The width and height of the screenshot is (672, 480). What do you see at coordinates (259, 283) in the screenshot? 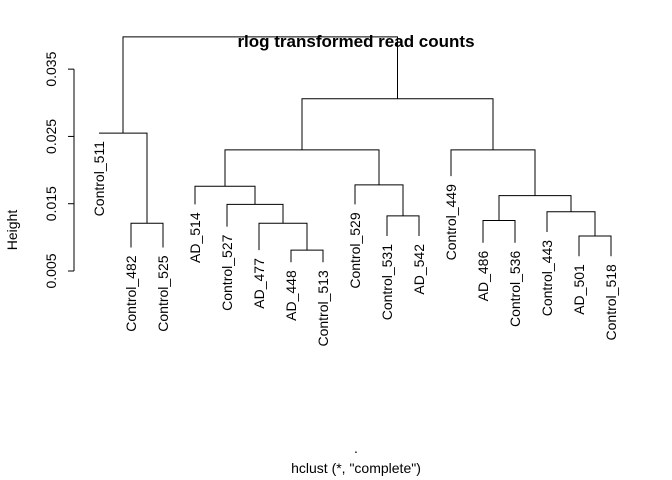
I see `leaf-label: AD_477` at bounding box center [259, 283].